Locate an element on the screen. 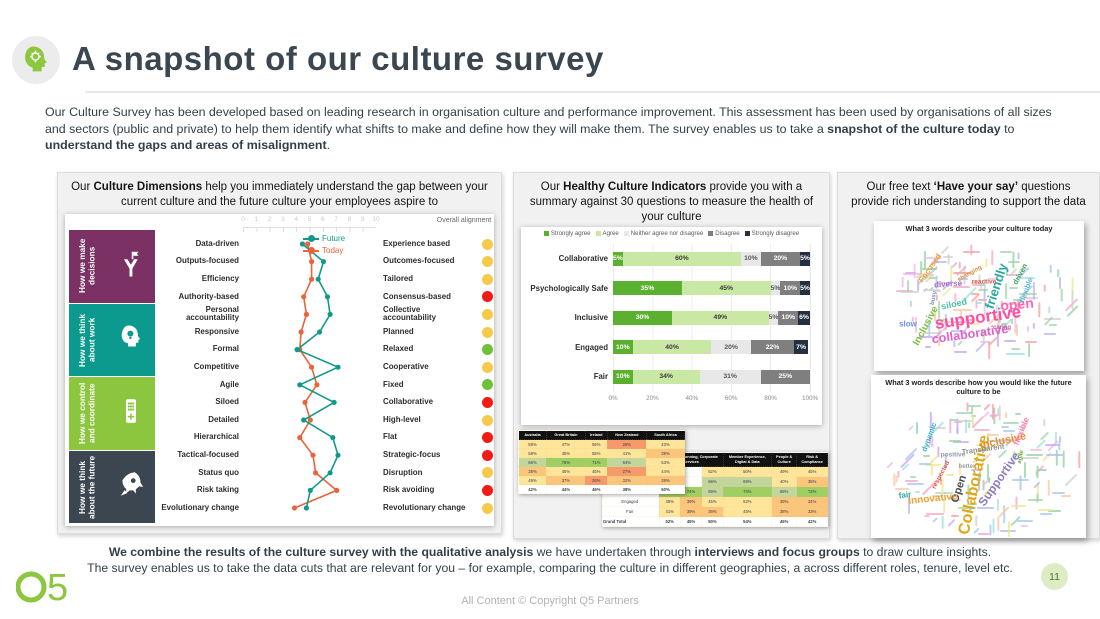 The image size is (1100, 619). table-header: Risk & Compliance is located at coordinates (812, 459).